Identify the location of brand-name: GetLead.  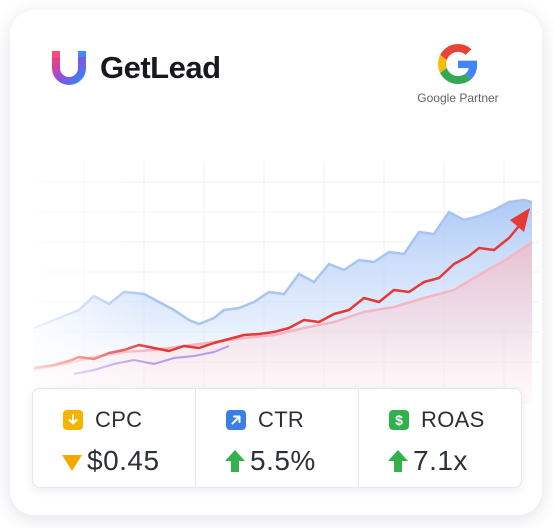
(160, 67).